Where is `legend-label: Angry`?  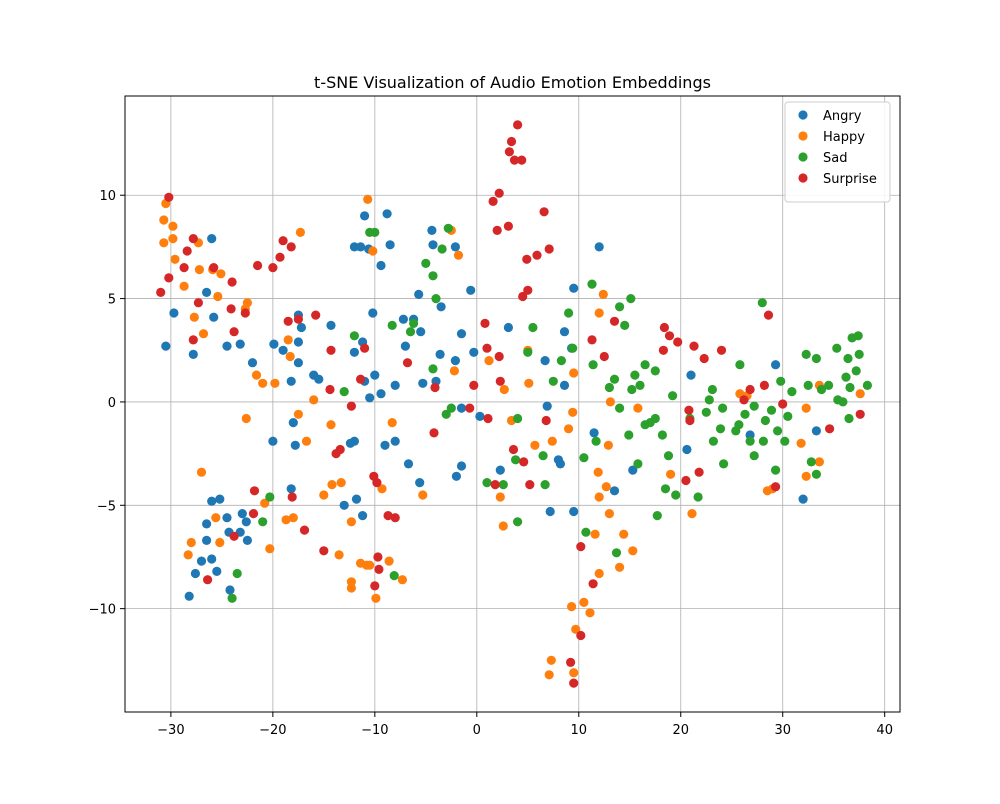 legend-label: Angry is located at coordinates (842, 116).